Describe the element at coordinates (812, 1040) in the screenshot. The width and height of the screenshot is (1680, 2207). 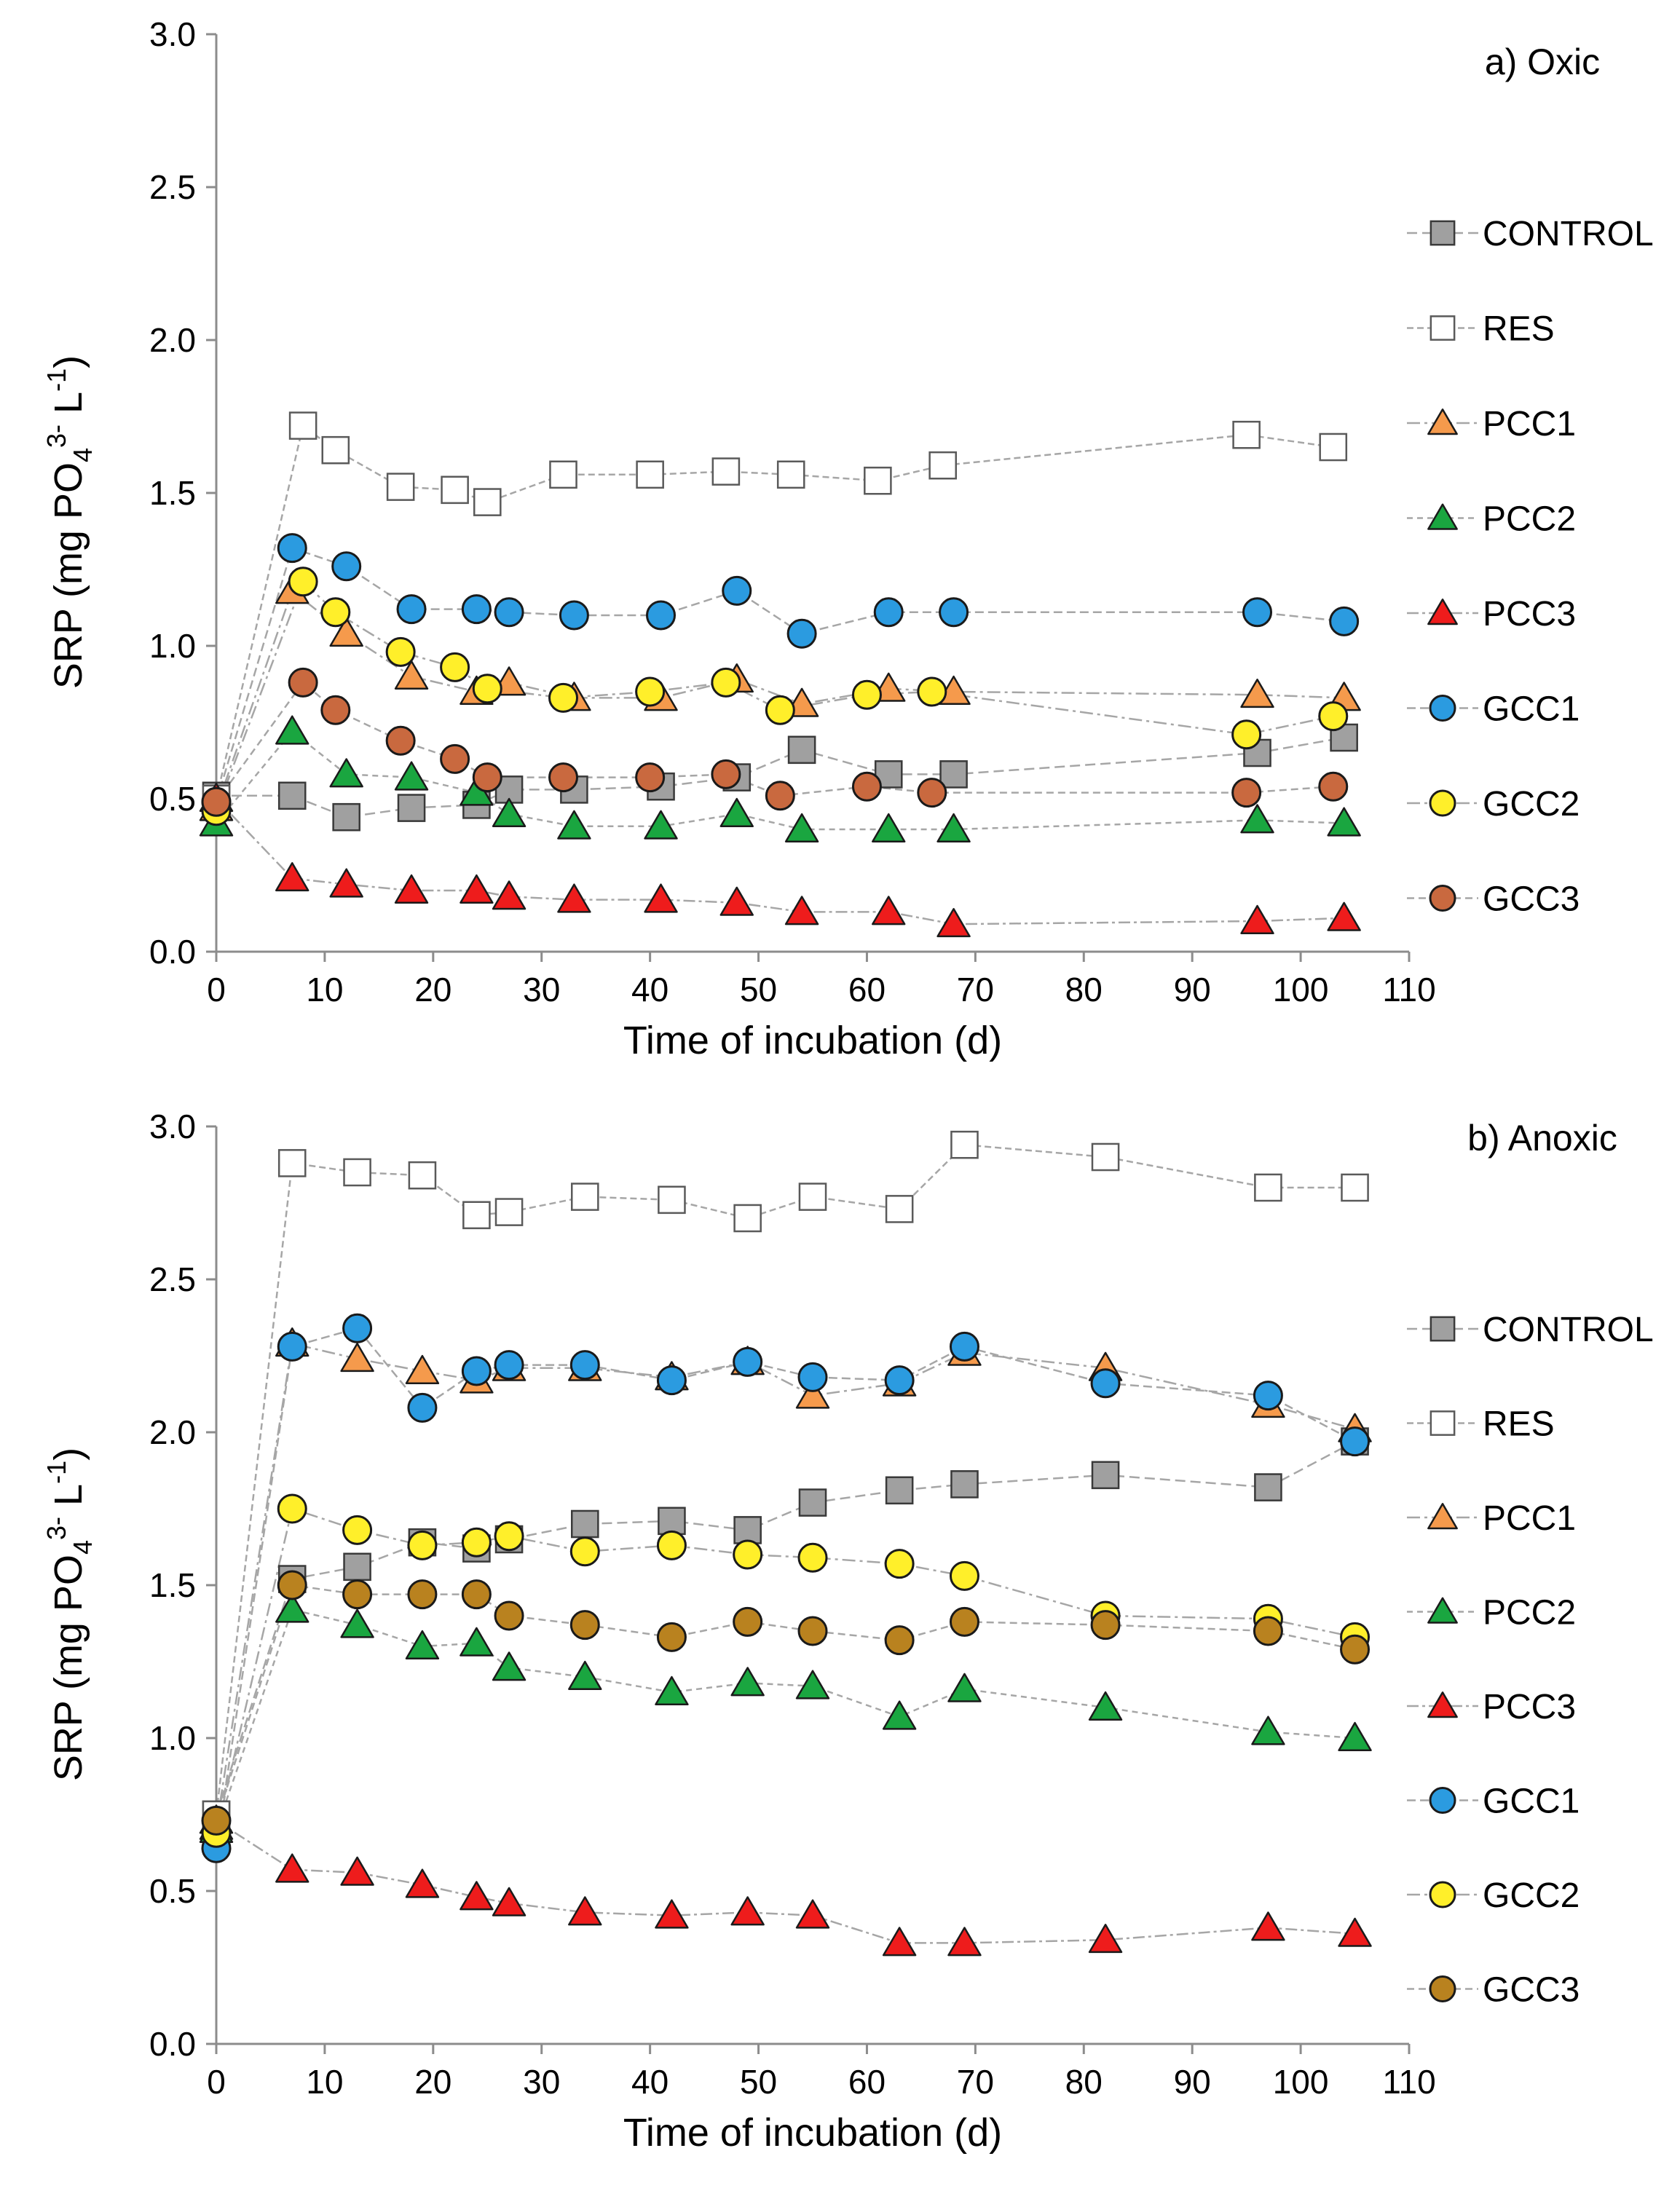
I see `x-axis-label: Time of incubation (d)` at that location.